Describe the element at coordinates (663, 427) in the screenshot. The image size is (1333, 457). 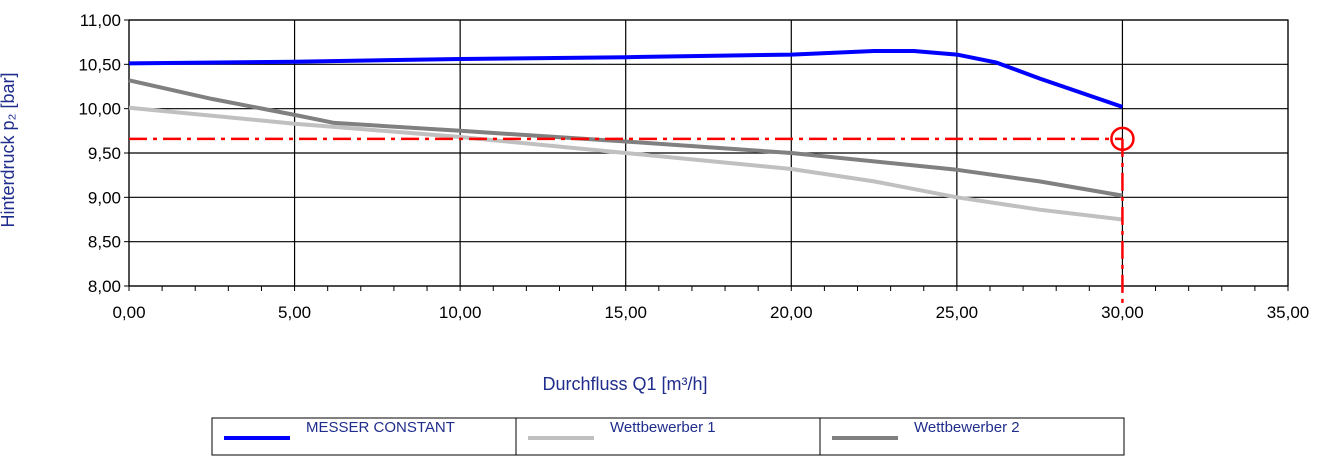
I see `legend-label-2: Wettbewerber 1` at that location.